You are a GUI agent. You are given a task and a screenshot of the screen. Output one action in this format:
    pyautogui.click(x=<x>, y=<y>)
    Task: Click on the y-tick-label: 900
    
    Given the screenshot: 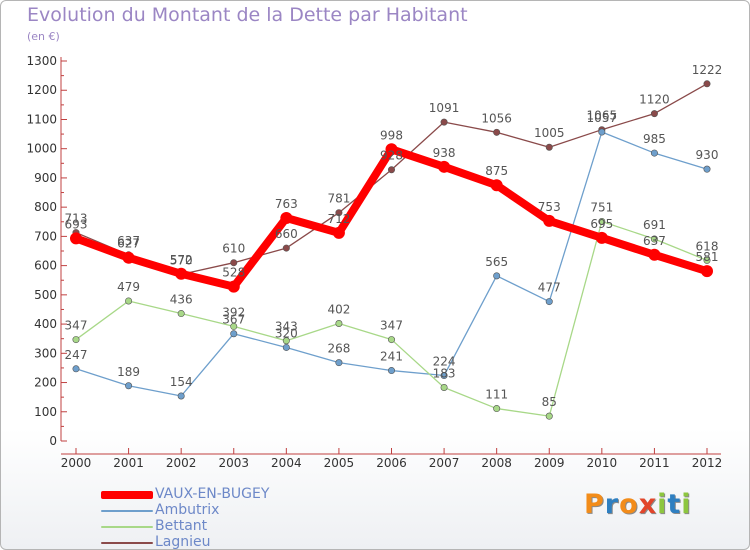 What is the action you would take?
    pyautogui.click(x=45, y=178)
    